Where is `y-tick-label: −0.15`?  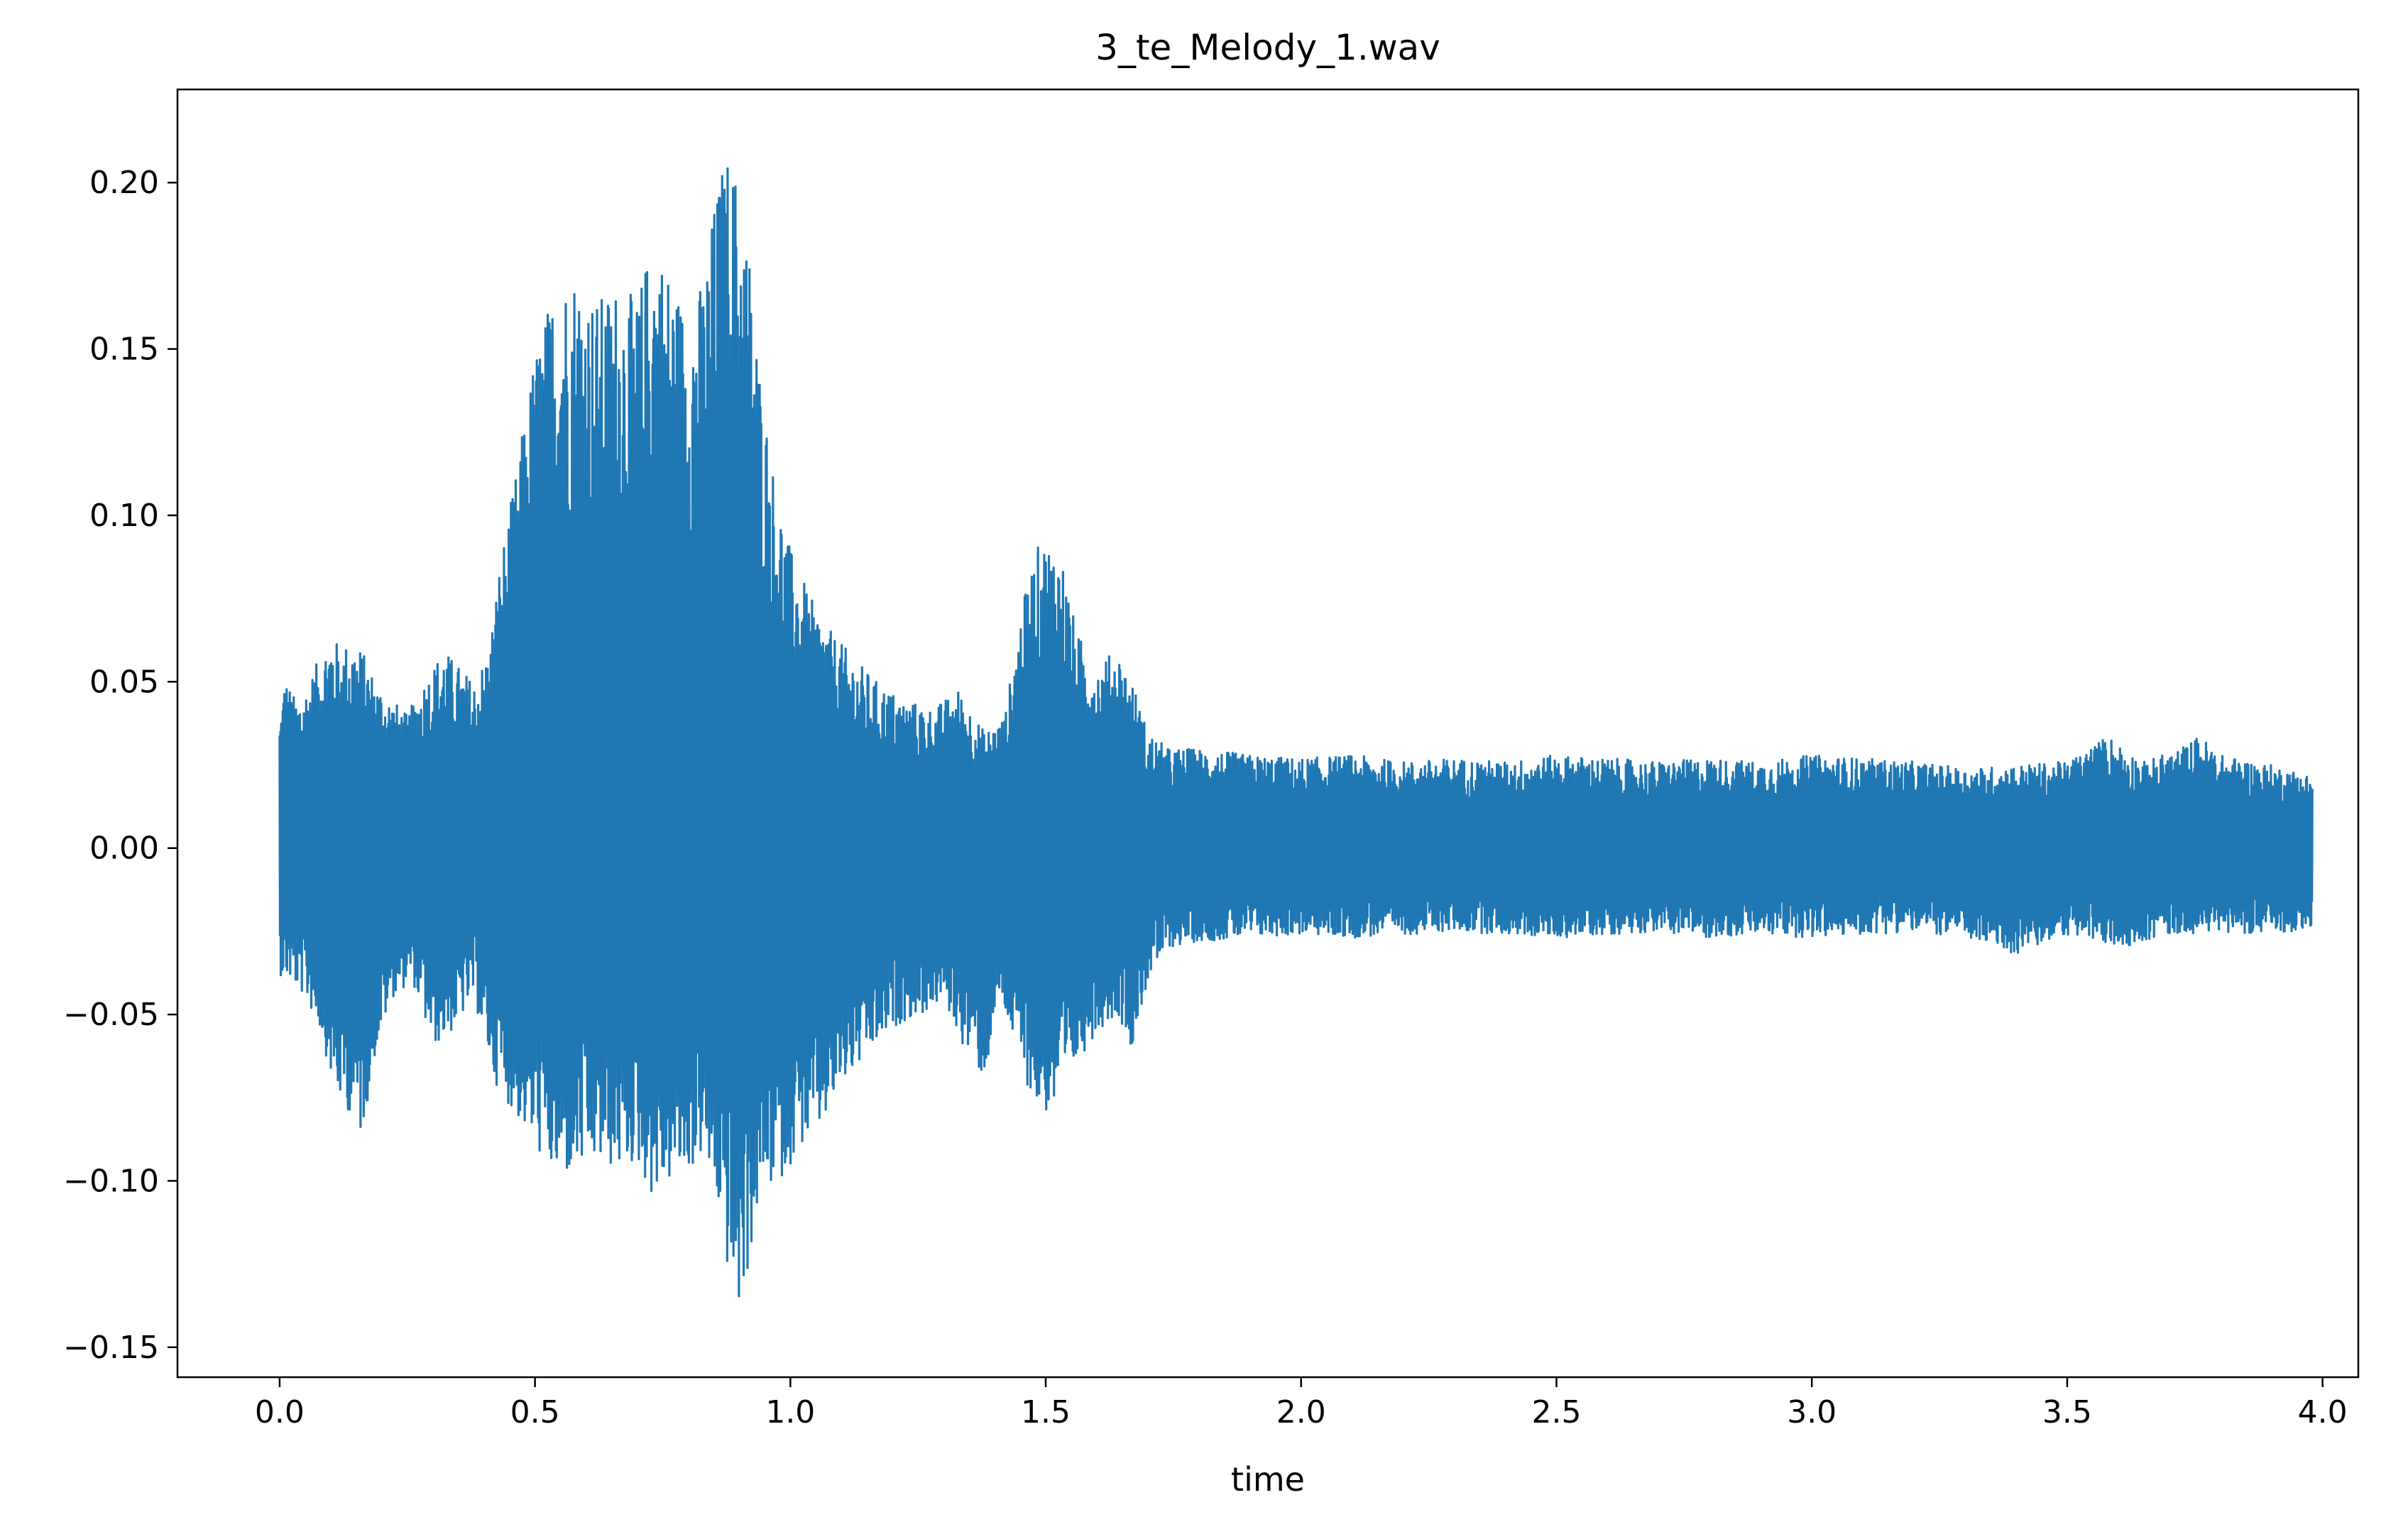
y-tick-label: −0.15 is located at coordinates (111, 1348).